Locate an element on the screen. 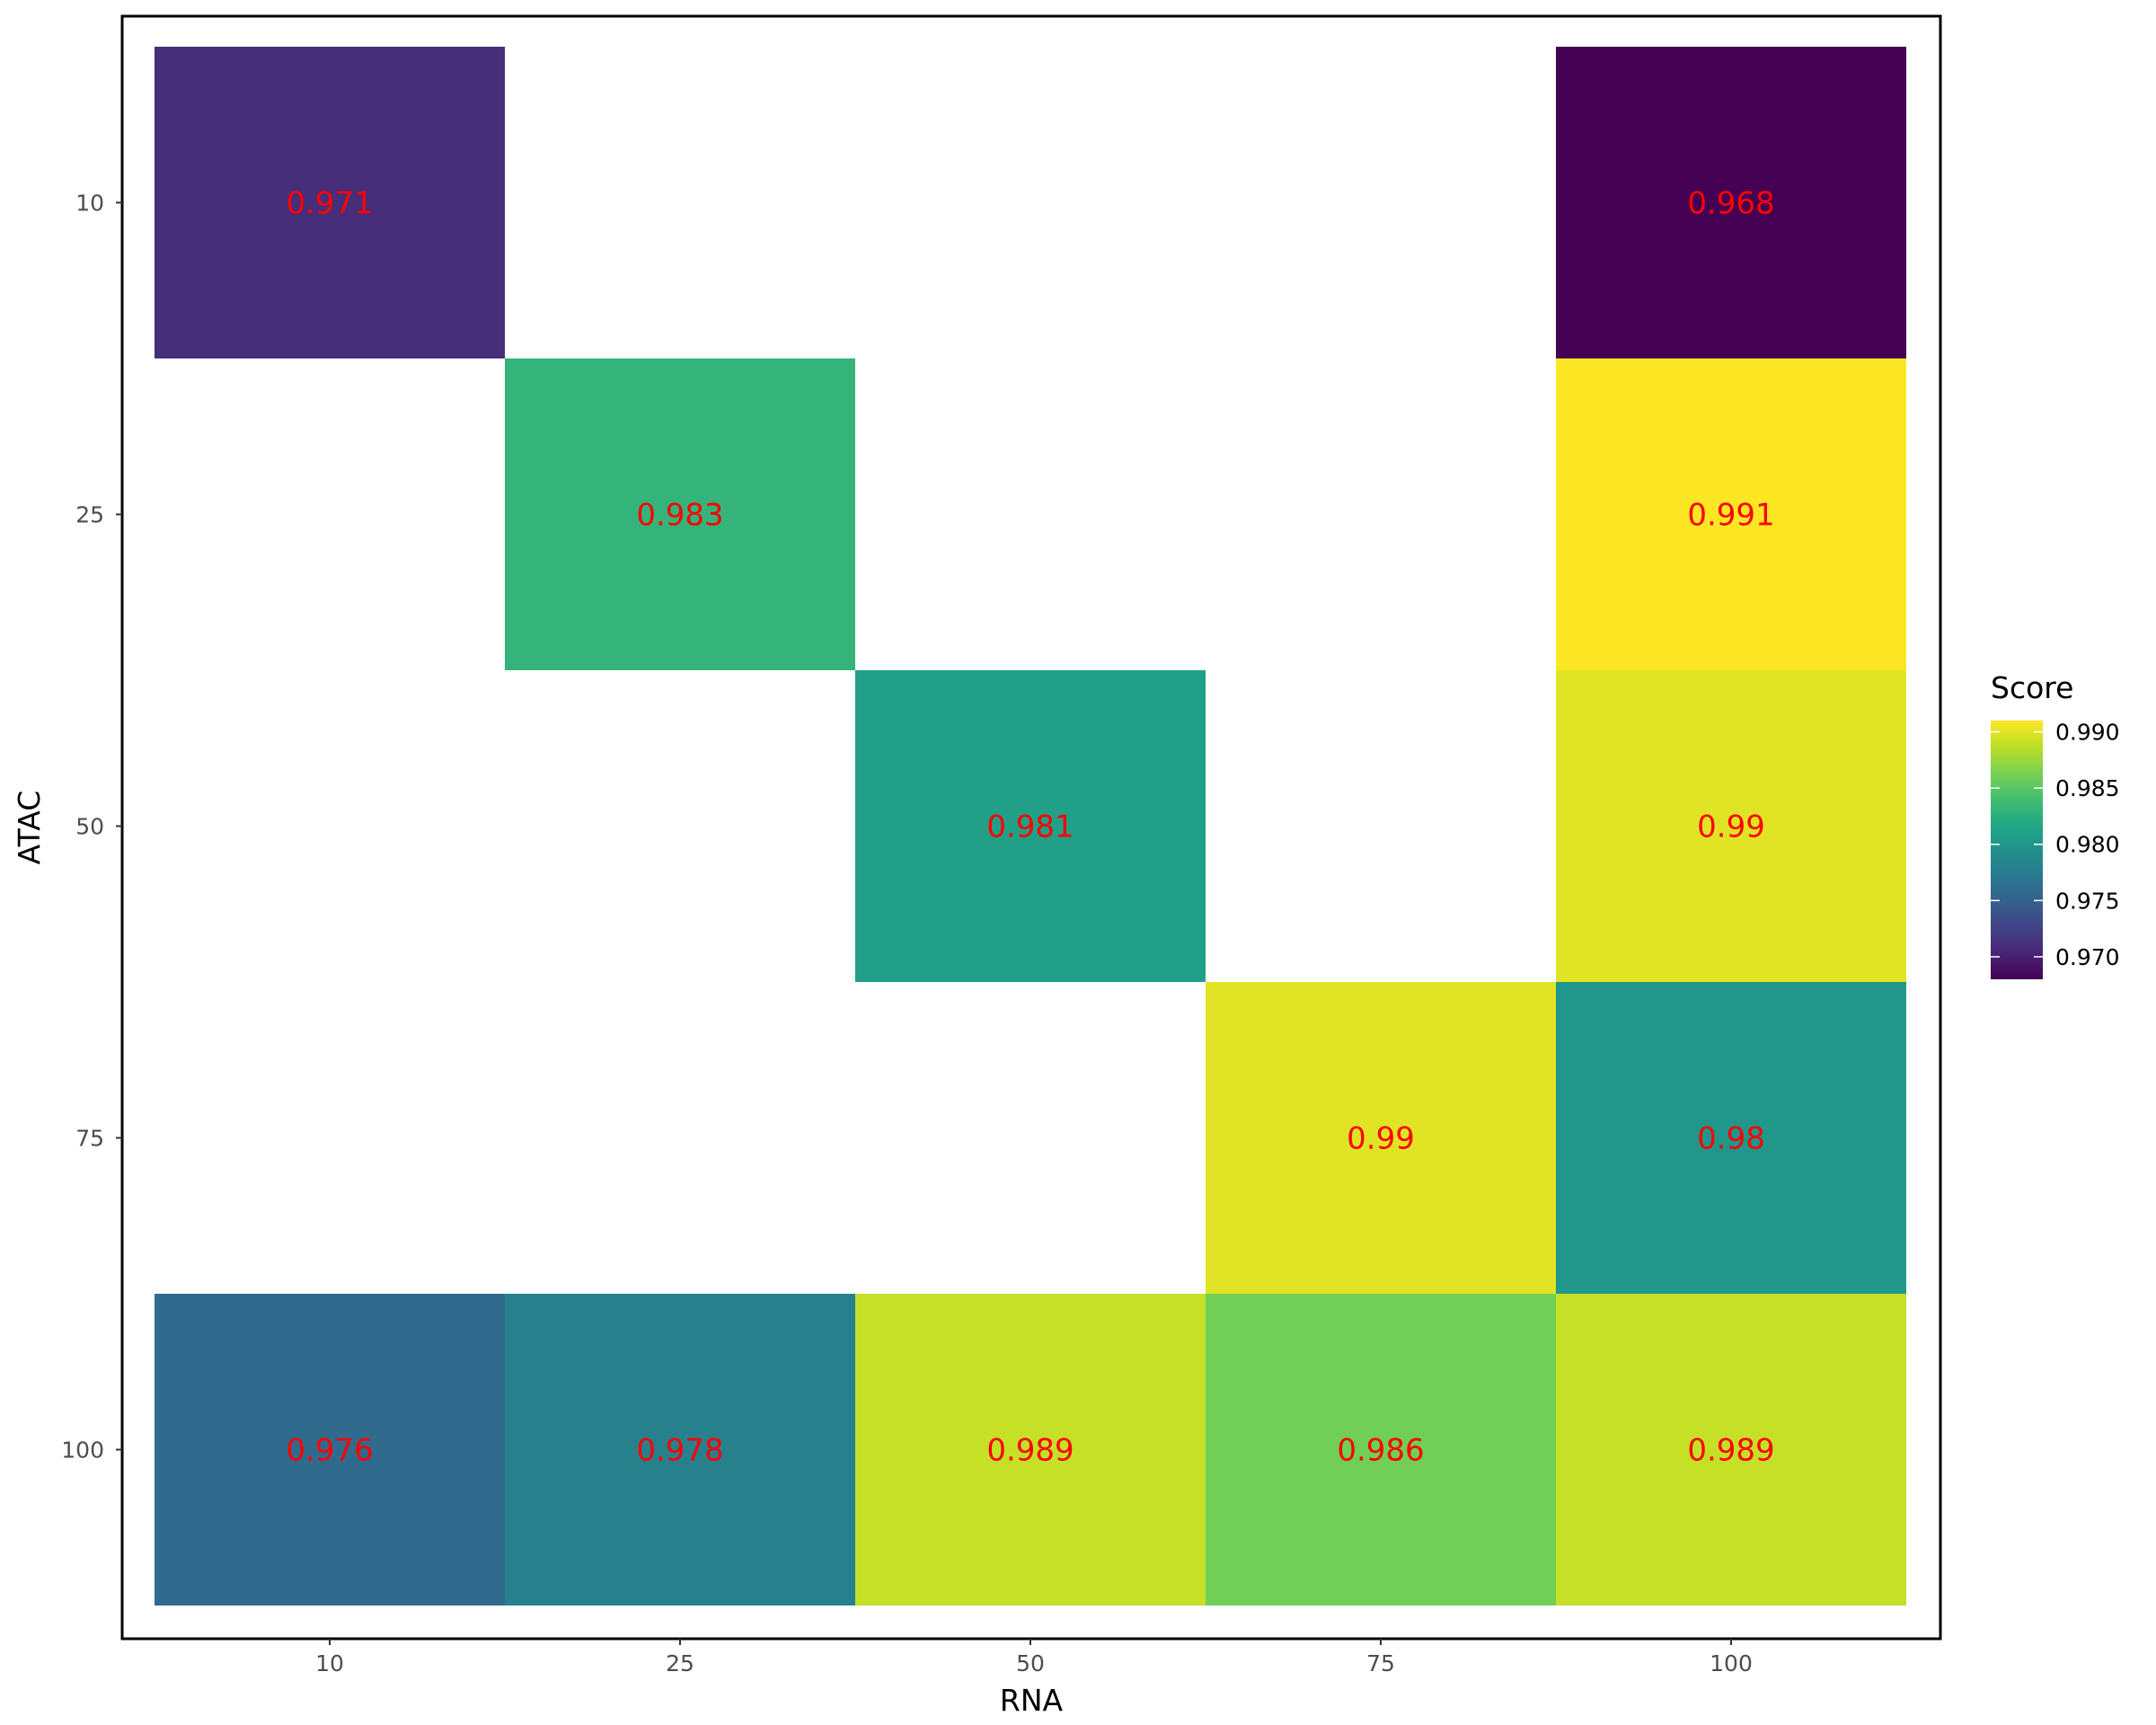 The image size is (2156, 1725). x-tick-label: 50 is located at coordinates (1030, 1663).